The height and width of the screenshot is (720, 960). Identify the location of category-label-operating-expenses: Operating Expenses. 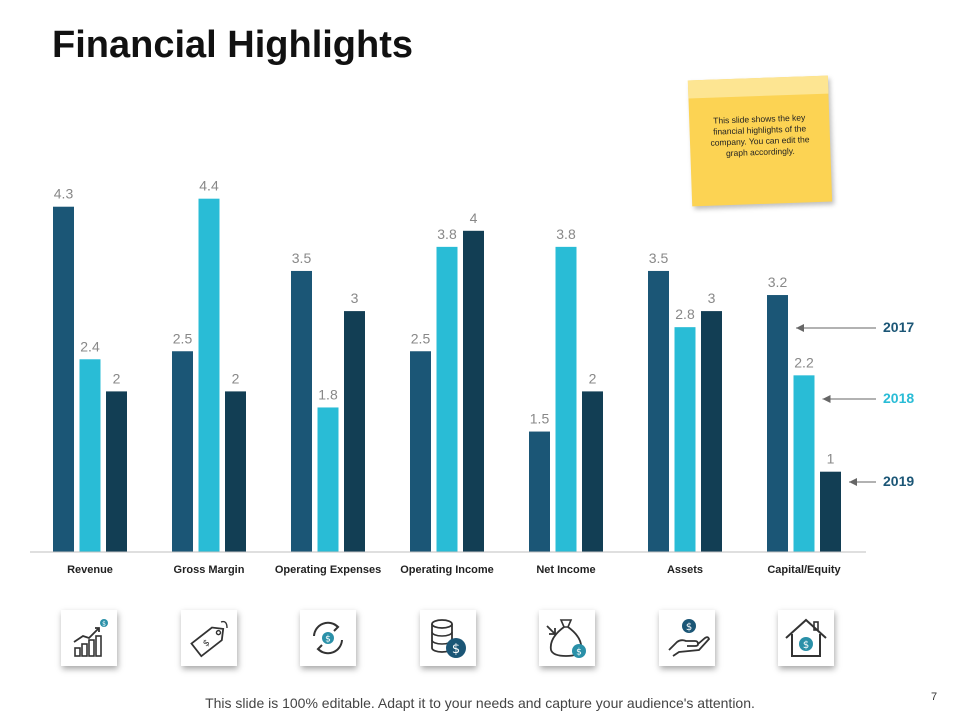
(328, 570).